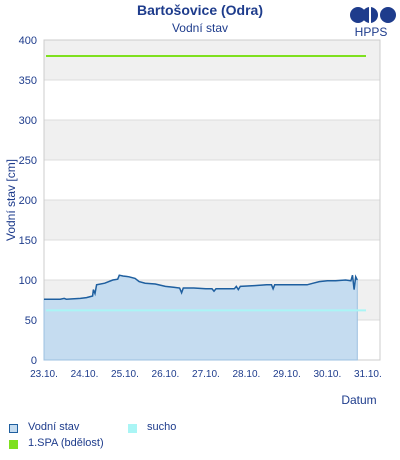 This screenshot has width=400, height=460. Describe the element at coordinates (358, 400) in the screenshot. I see `x-axis-label: Datum` at that location.